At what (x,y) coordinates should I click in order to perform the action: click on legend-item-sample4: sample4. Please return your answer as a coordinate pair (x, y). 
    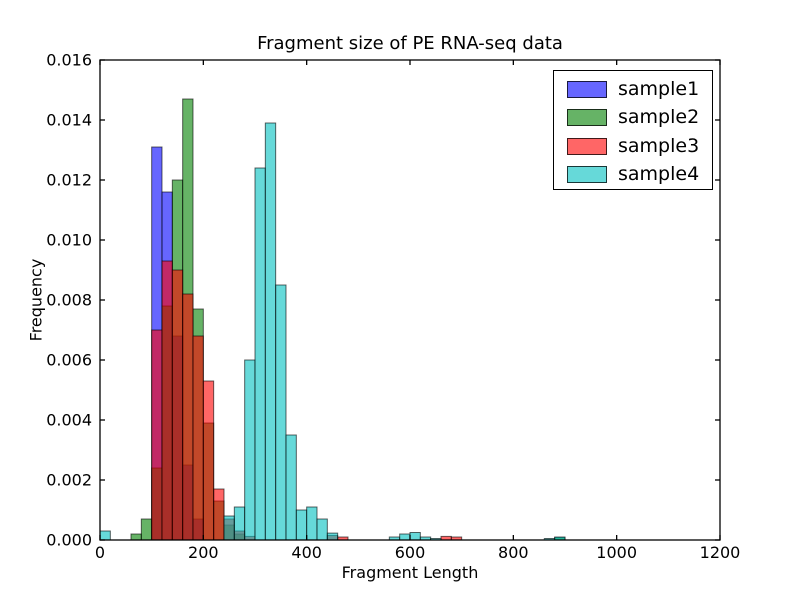
    Looking at the image, I should click on (633, 175).